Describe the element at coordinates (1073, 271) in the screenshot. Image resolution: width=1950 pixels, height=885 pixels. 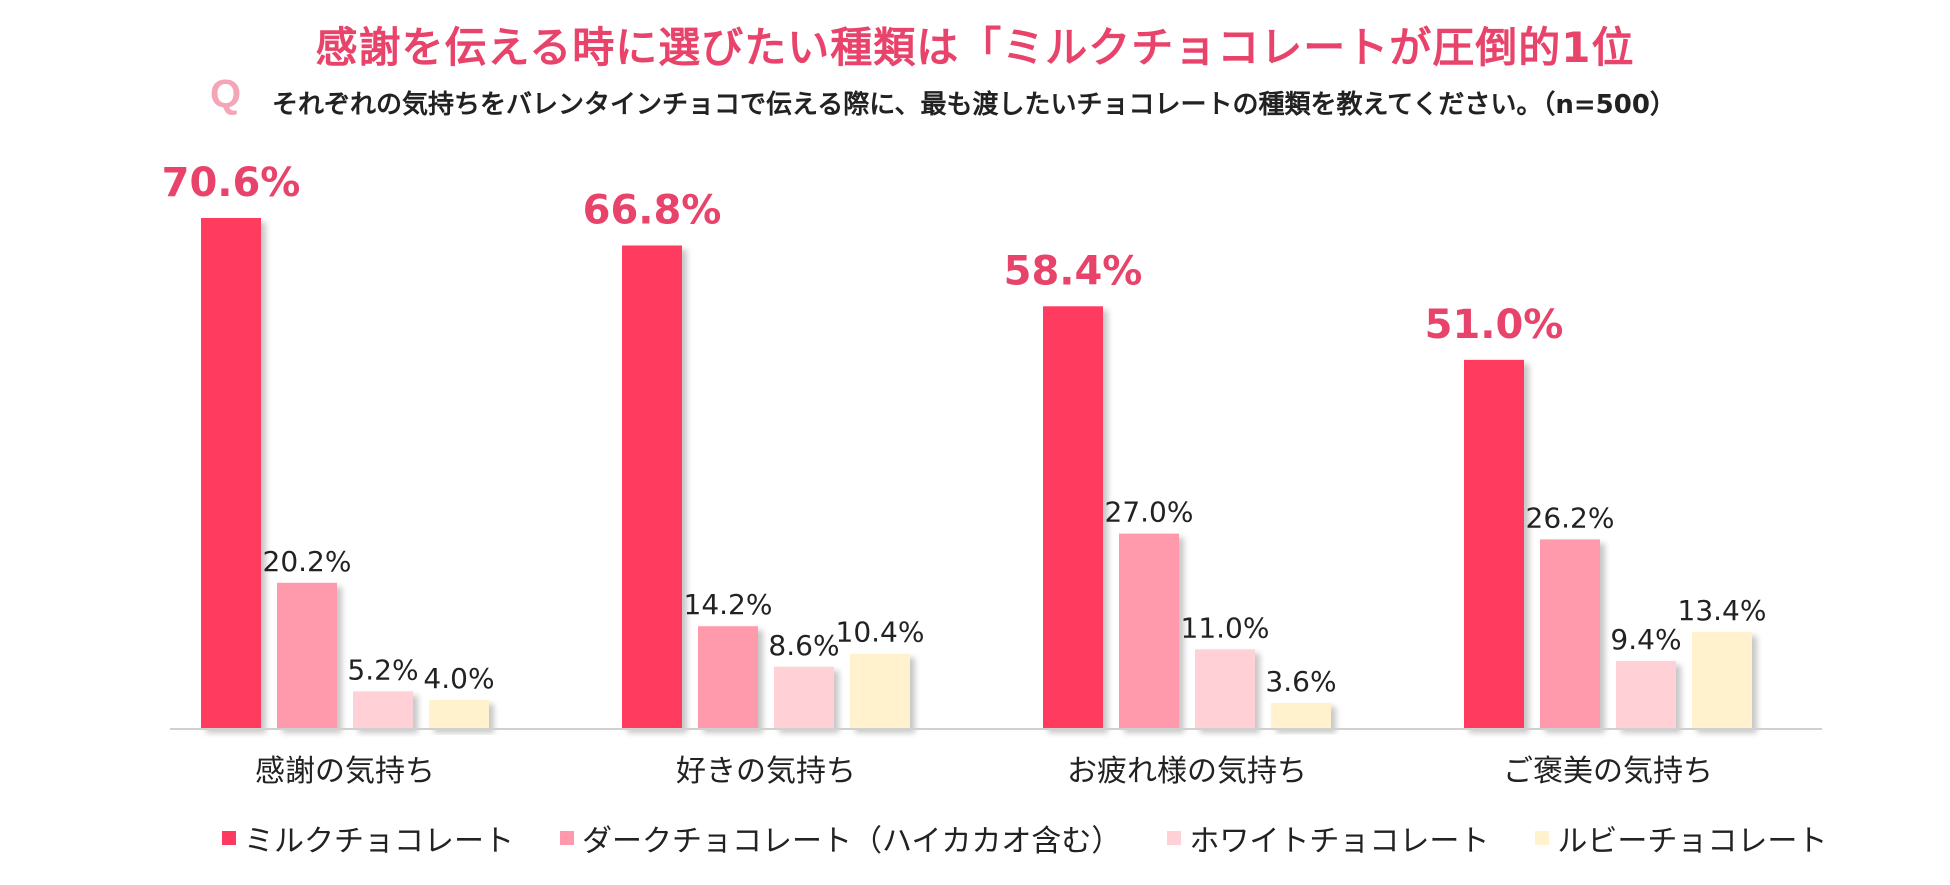
I see `data-label-2-0: 58.4%` at that location.